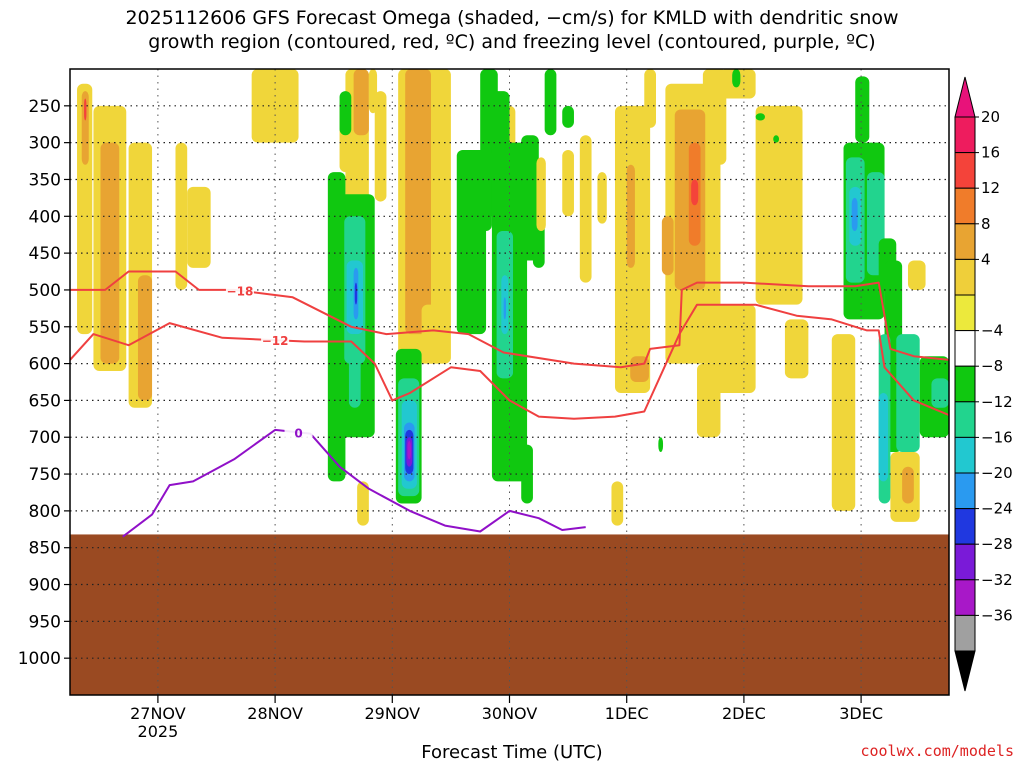 The image size is (1024, 768). I want to click on x-axis-label: Forecast Time (UTC), so click(512, 752).